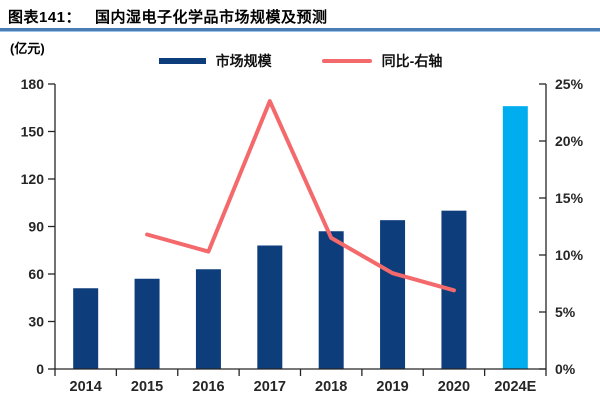 This screenshot has width=600, height=400. I want to click on left-axis-tick-label: 180, so click(33, 84).